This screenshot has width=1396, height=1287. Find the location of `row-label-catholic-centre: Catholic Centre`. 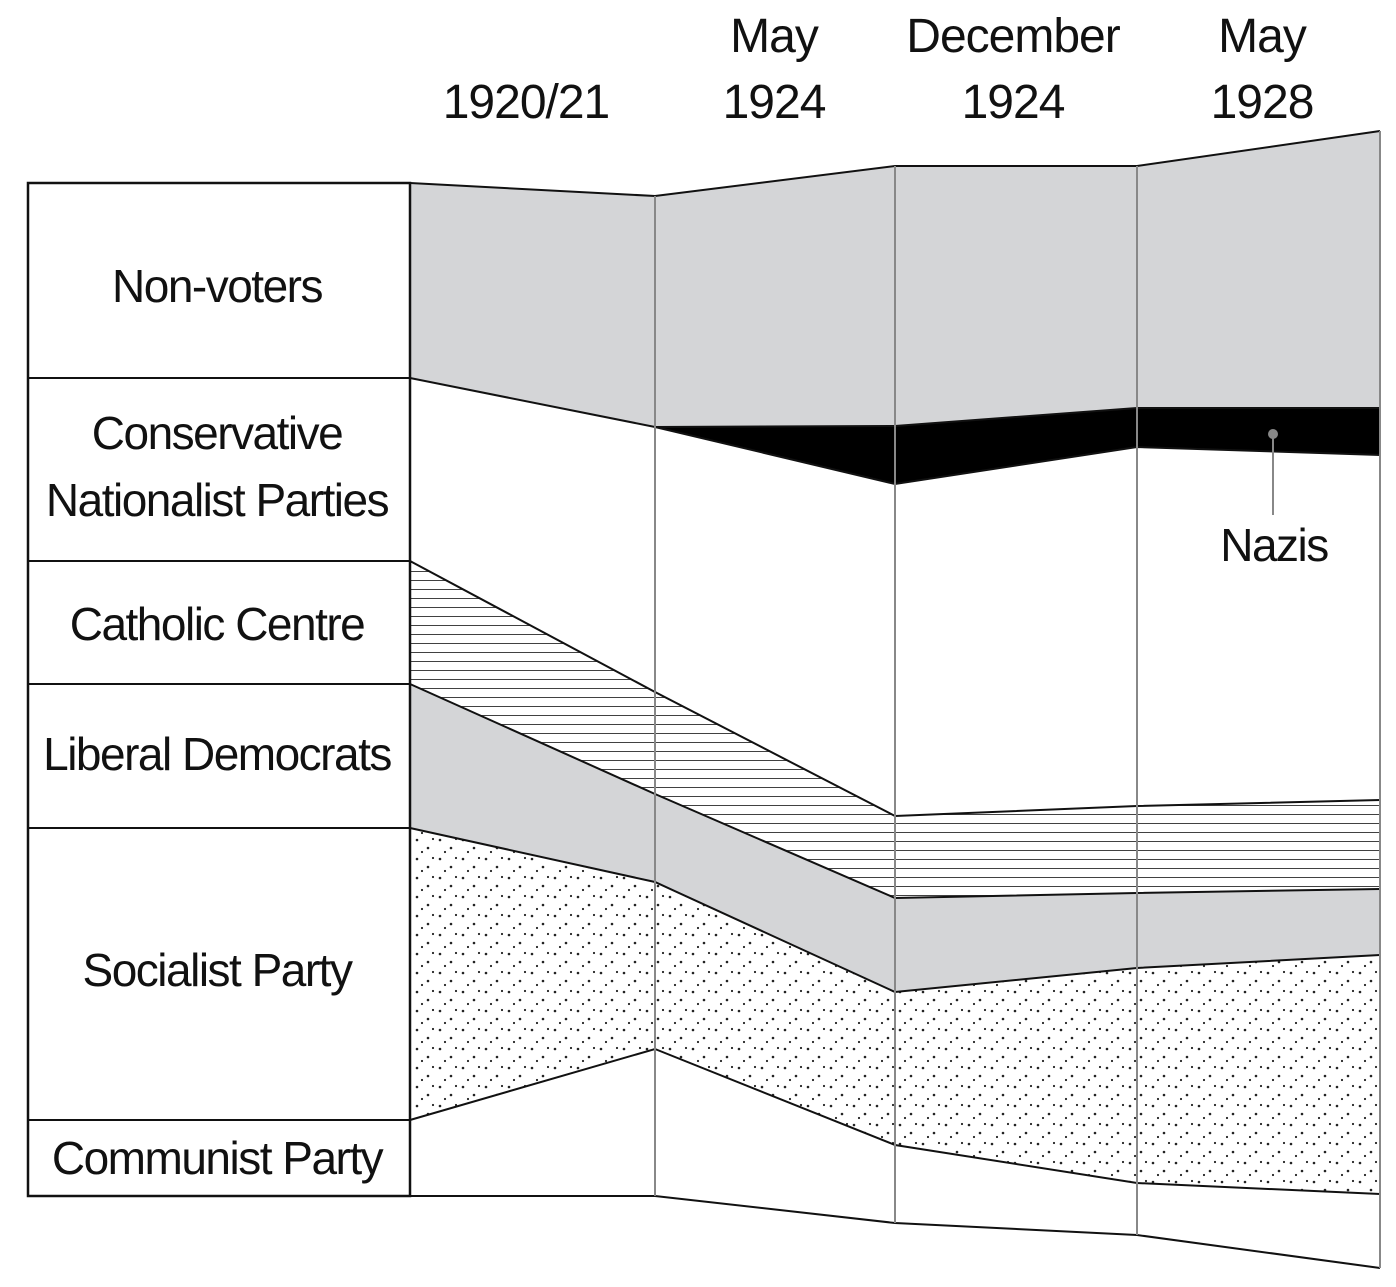

row-label-catholic-centre: Catholic Centre is located at coordinates (217, 624).